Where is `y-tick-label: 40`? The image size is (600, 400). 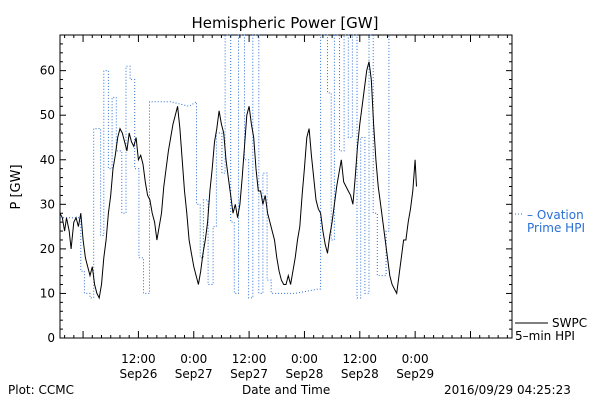 y-tick-label: 40 is located at coordinates (47, 160).